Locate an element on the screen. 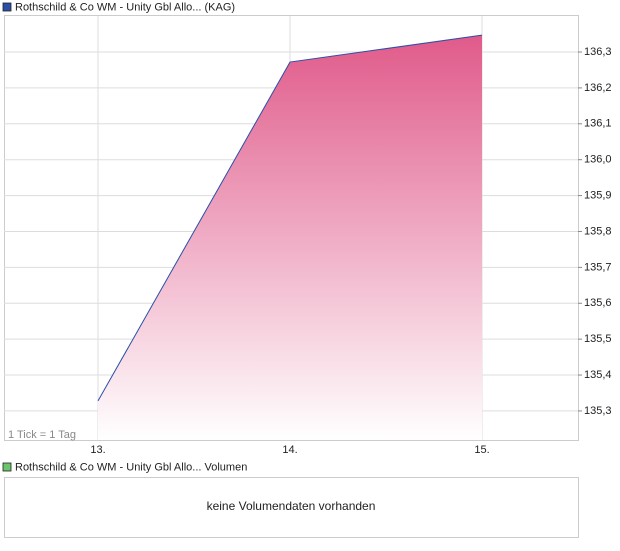  y-tick-label: 136,3 is located at coordinates (598, 52).